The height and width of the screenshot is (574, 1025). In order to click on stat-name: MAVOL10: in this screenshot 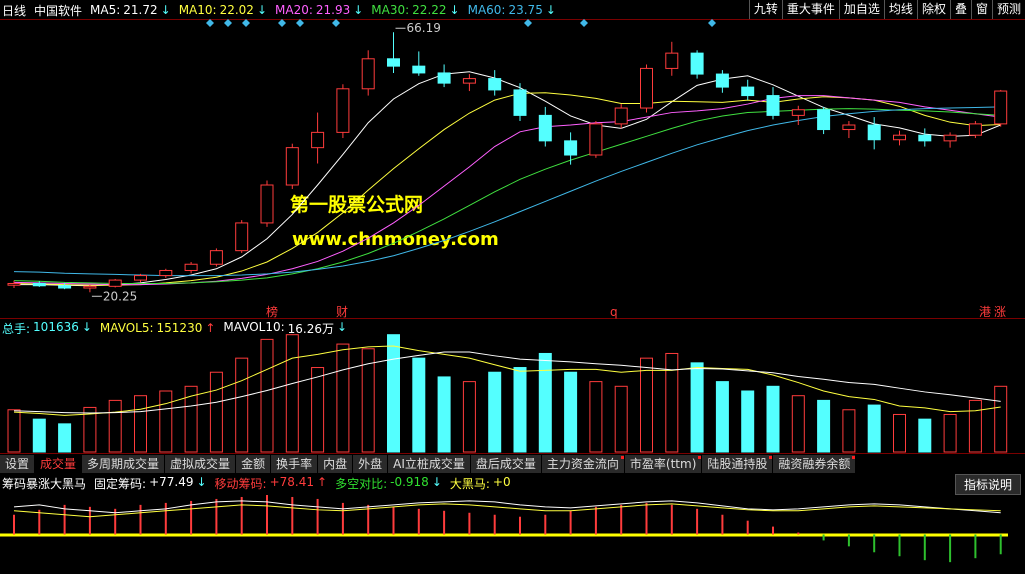, I will do `click(254, 326)`.